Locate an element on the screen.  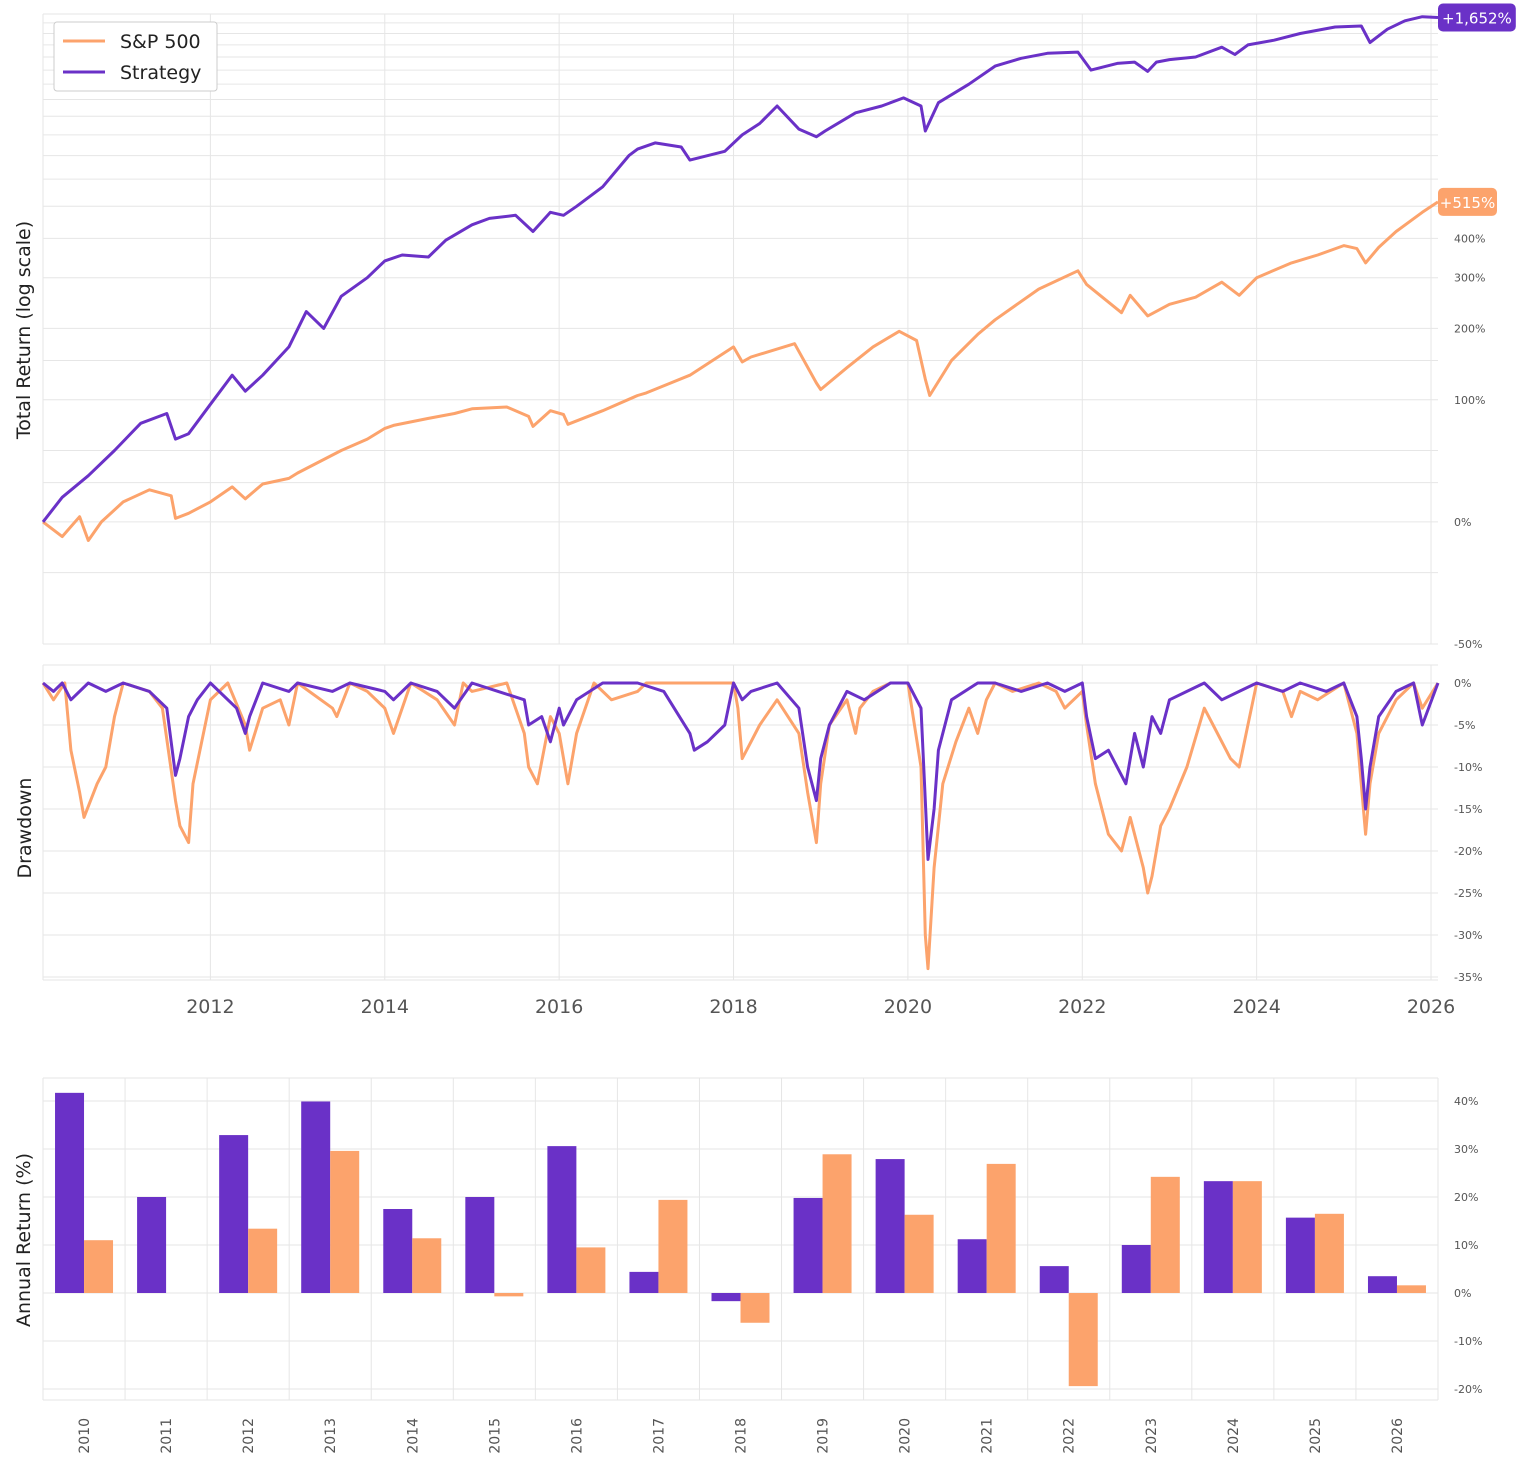
year-tick-label: 2014 is located at coordinates (413, 1436).